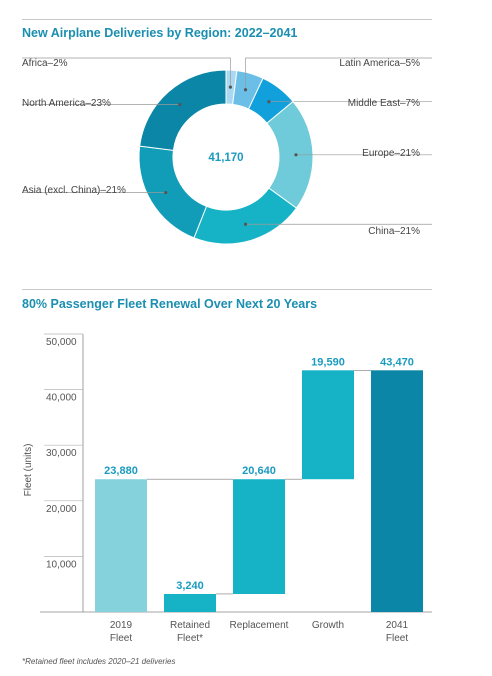 The height and width of the screenshot is (676, 492). I want to click on middle-rule, so click(227, 289).